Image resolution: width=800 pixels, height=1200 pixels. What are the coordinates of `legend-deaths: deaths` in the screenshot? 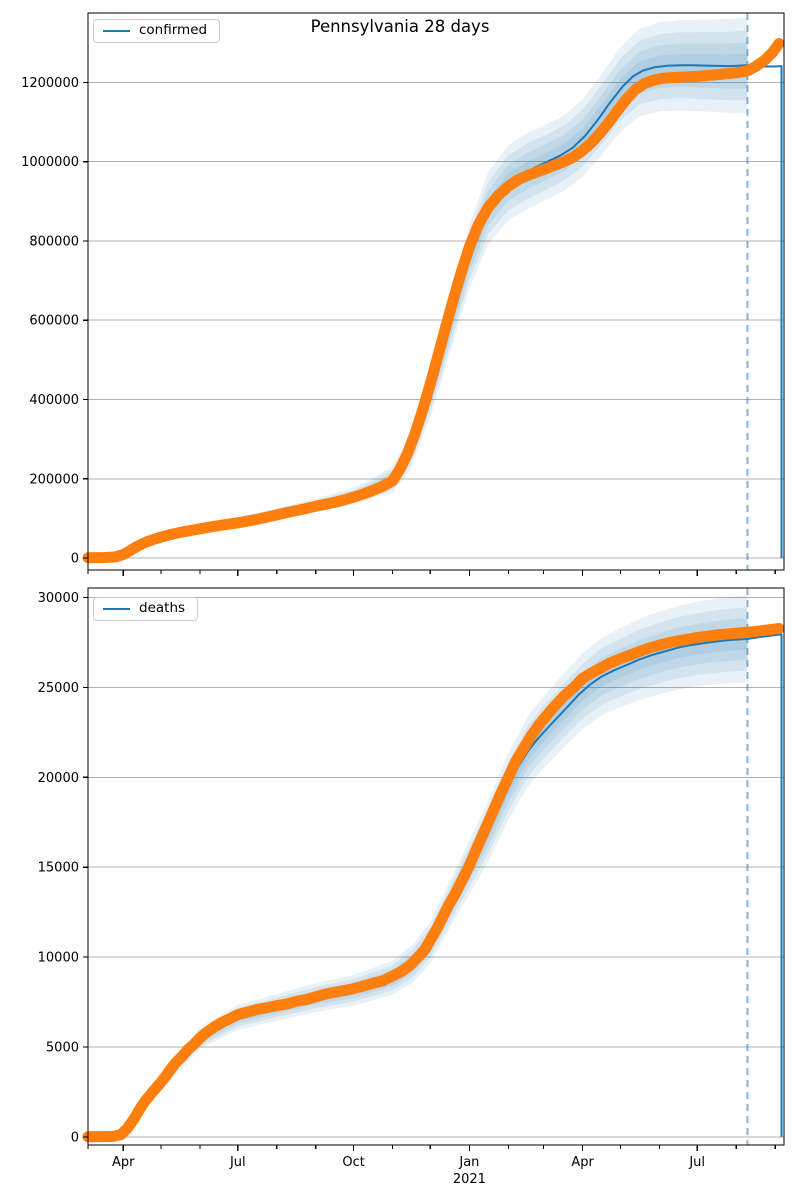 It's located at (146, 609).